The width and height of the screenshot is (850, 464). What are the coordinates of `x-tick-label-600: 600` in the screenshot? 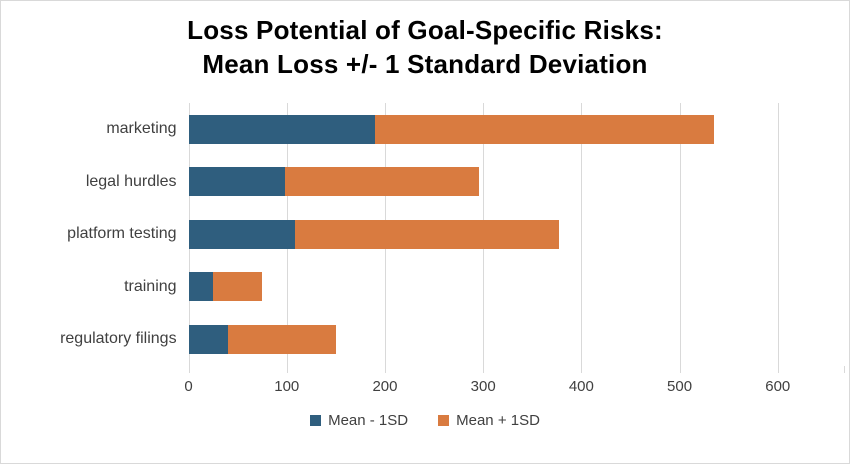 It's located at (778, 386).